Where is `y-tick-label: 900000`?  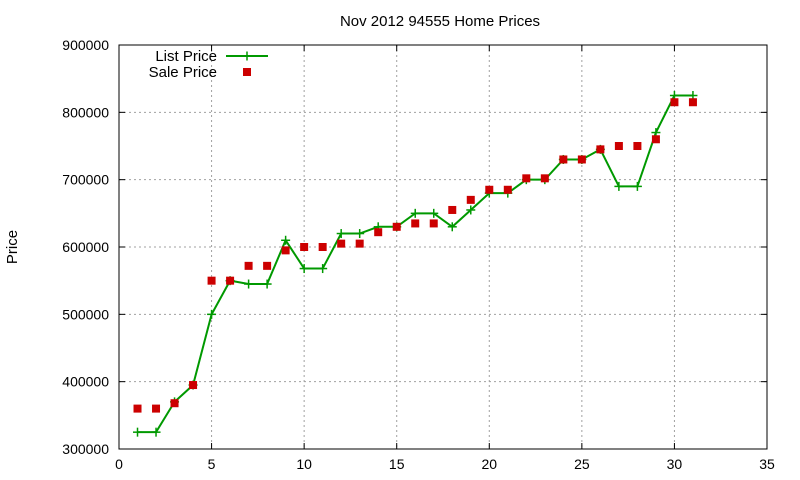
y-tick-label: 900000 is located at coordinates (85, 45).